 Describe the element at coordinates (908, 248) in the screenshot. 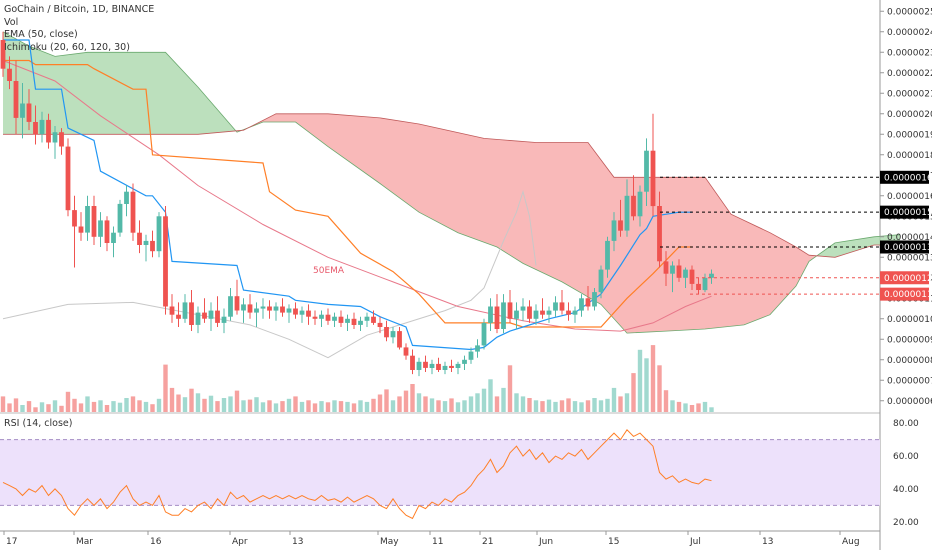

I see `price-flag-label: 0.00000135` at that location.